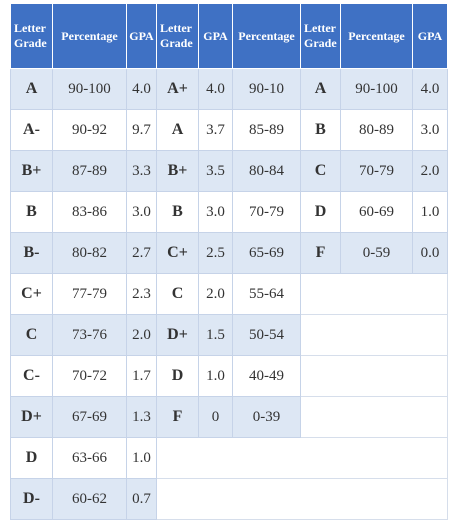 Image resolution: width=457 pixels, height=522 pixels. I want to click on cell-gpa: 2.7, so click(141, 253).